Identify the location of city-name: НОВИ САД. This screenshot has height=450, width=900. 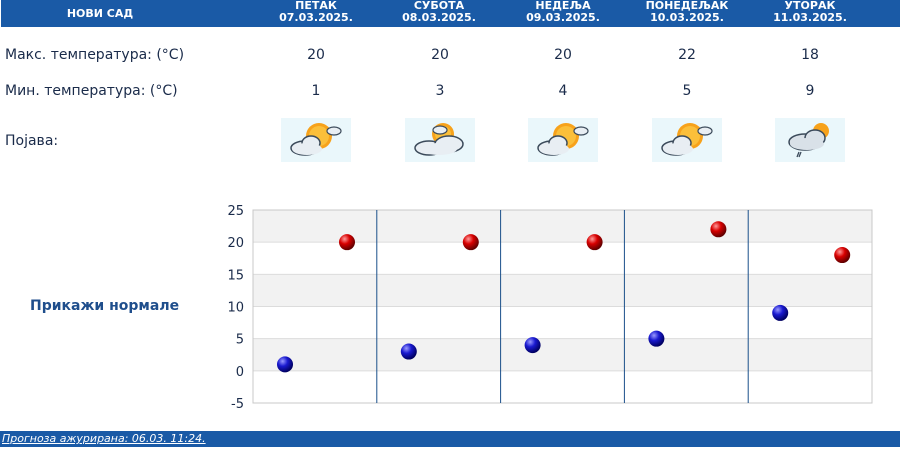
(100, 13).